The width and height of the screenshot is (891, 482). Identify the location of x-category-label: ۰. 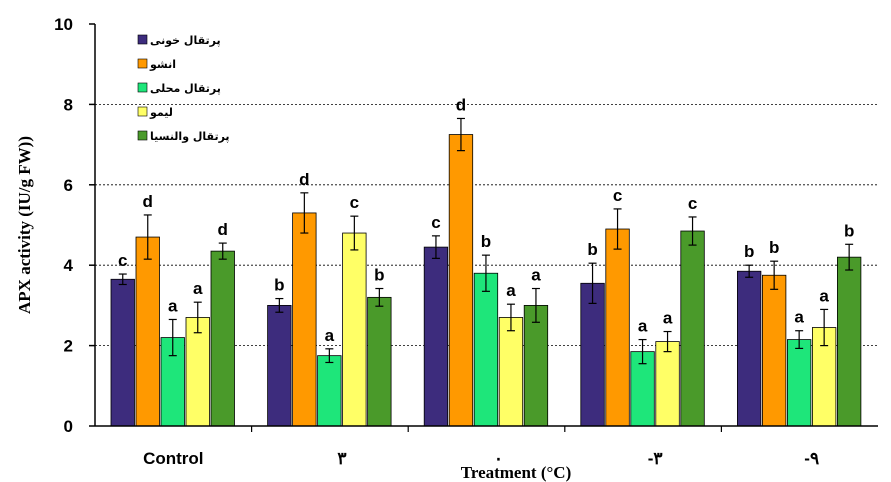
(498, 458).